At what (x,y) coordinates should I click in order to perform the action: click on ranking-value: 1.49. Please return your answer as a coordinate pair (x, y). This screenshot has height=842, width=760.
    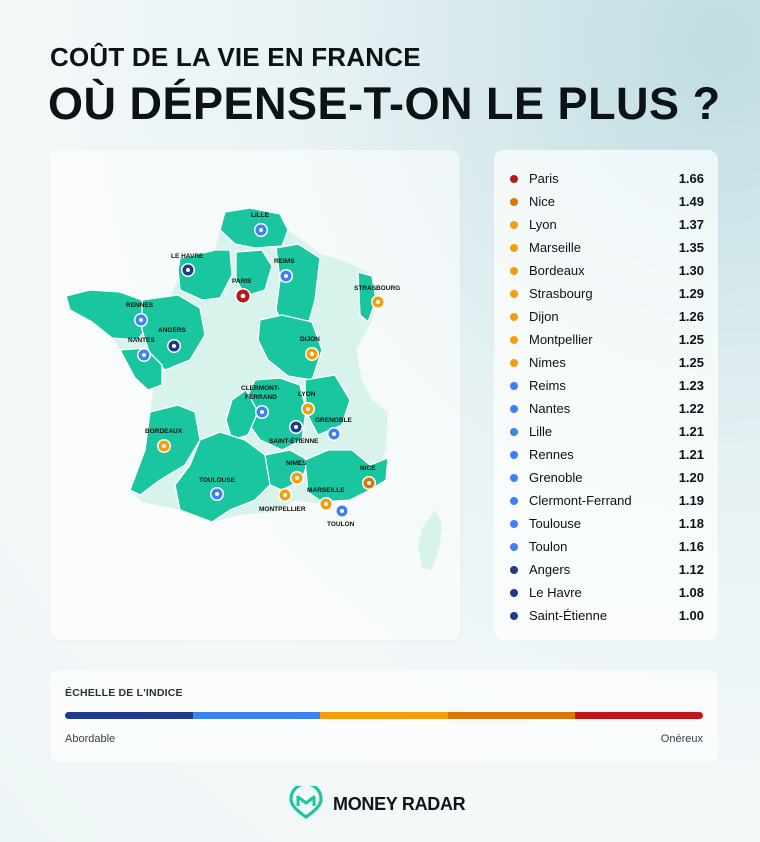
    Looking at the image, I should click on (691, 201).